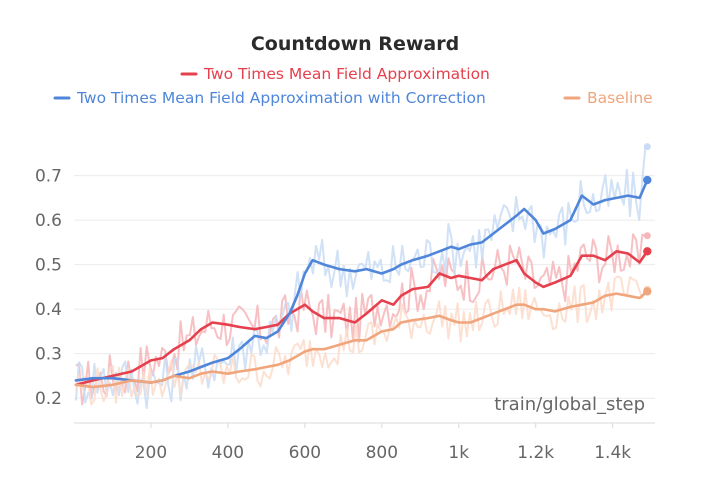  I want to click on chart-title: Countdown Reward, so click(355, 44).